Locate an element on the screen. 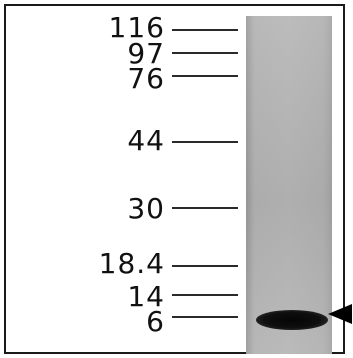 The image size is (353, 358). marker-label-44: 44 is located at coordinates (146, 140).